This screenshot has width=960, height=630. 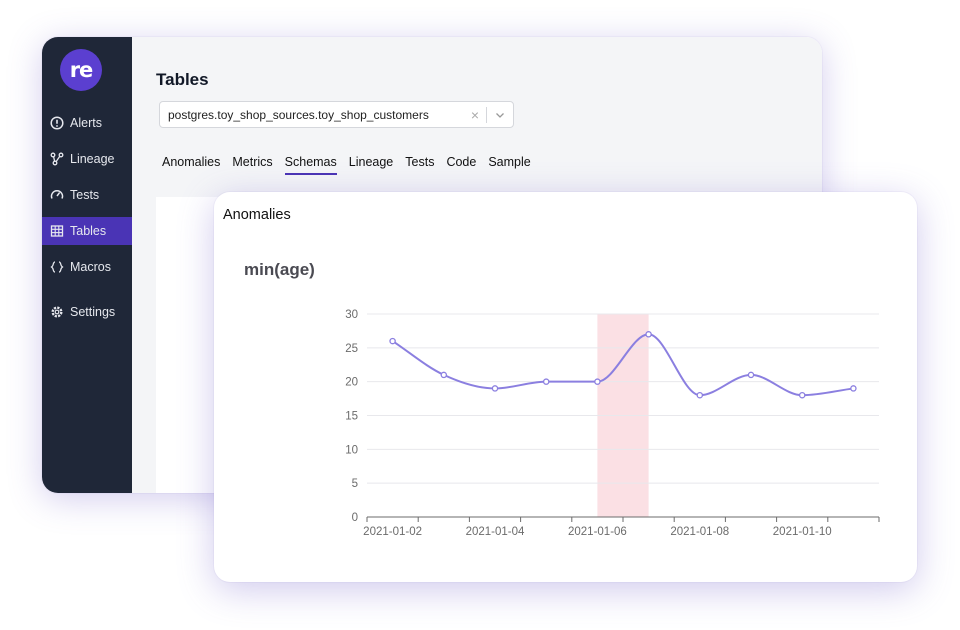 I want to click on series-line, so click(x=623, y=365).